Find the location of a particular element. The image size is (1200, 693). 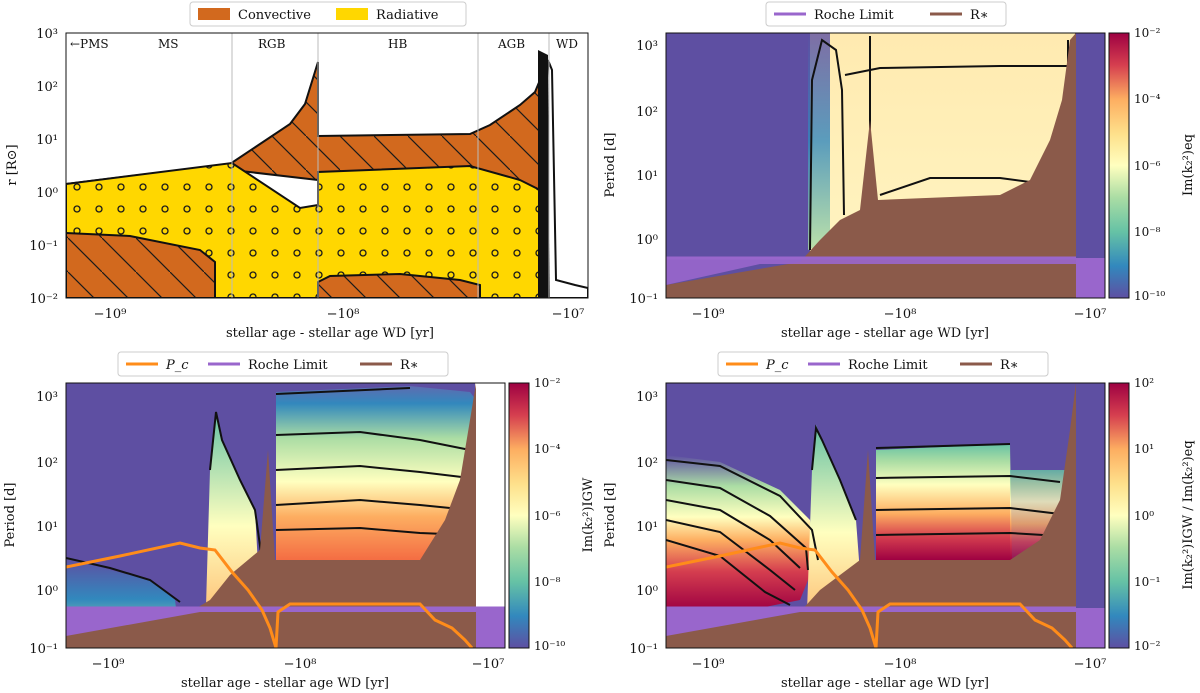

pc-curve is located at coordinates (870, 594).